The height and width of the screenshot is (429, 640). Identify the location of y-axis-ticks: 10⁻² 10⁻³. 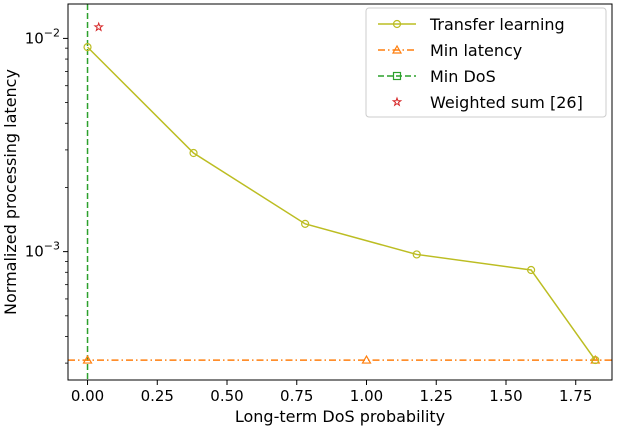
(46, 195).